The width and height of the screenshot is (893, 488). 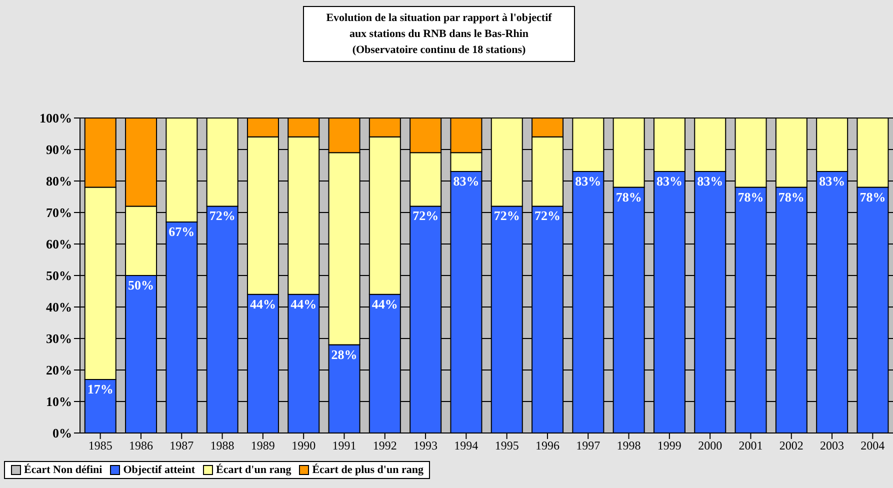 I want to click on x-tick-label: 2003, so click(x=832, y=445).